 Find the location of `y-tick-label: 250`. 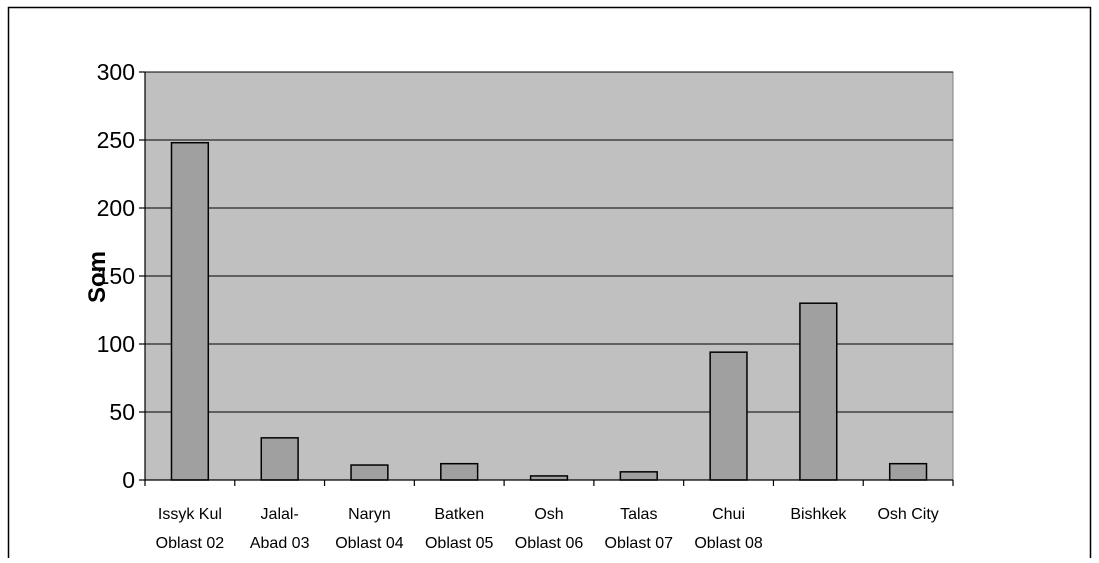

y-tick-label: 250 is located at coordinates (116, 140).